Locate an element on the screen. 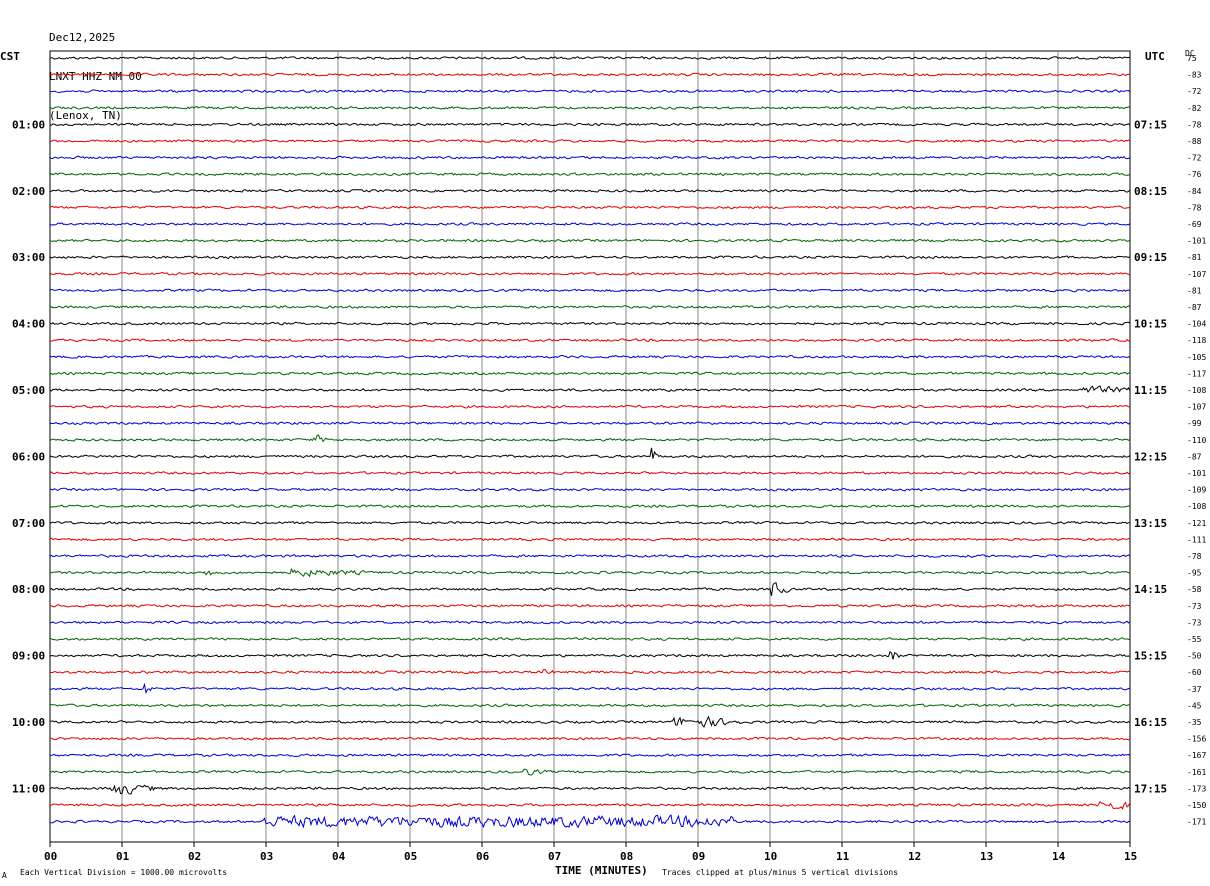 The image size is (1210, 886). dc-offset-label: -87 is located at coordinates (1194, 456).